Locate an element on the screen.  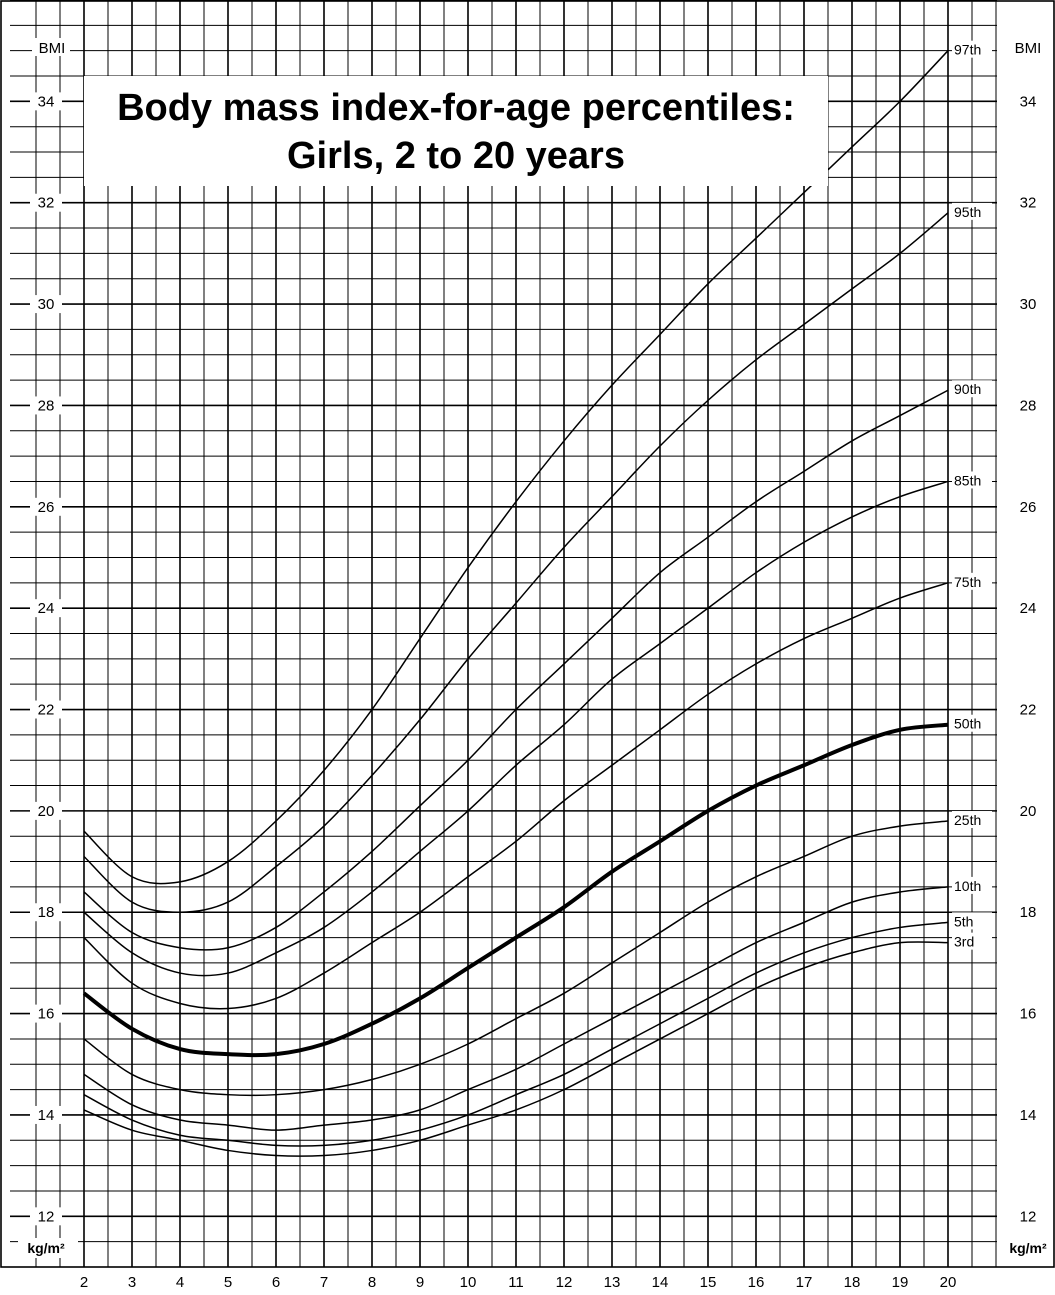
x-tick-label: 3 is located at coordinates (132, 1282).